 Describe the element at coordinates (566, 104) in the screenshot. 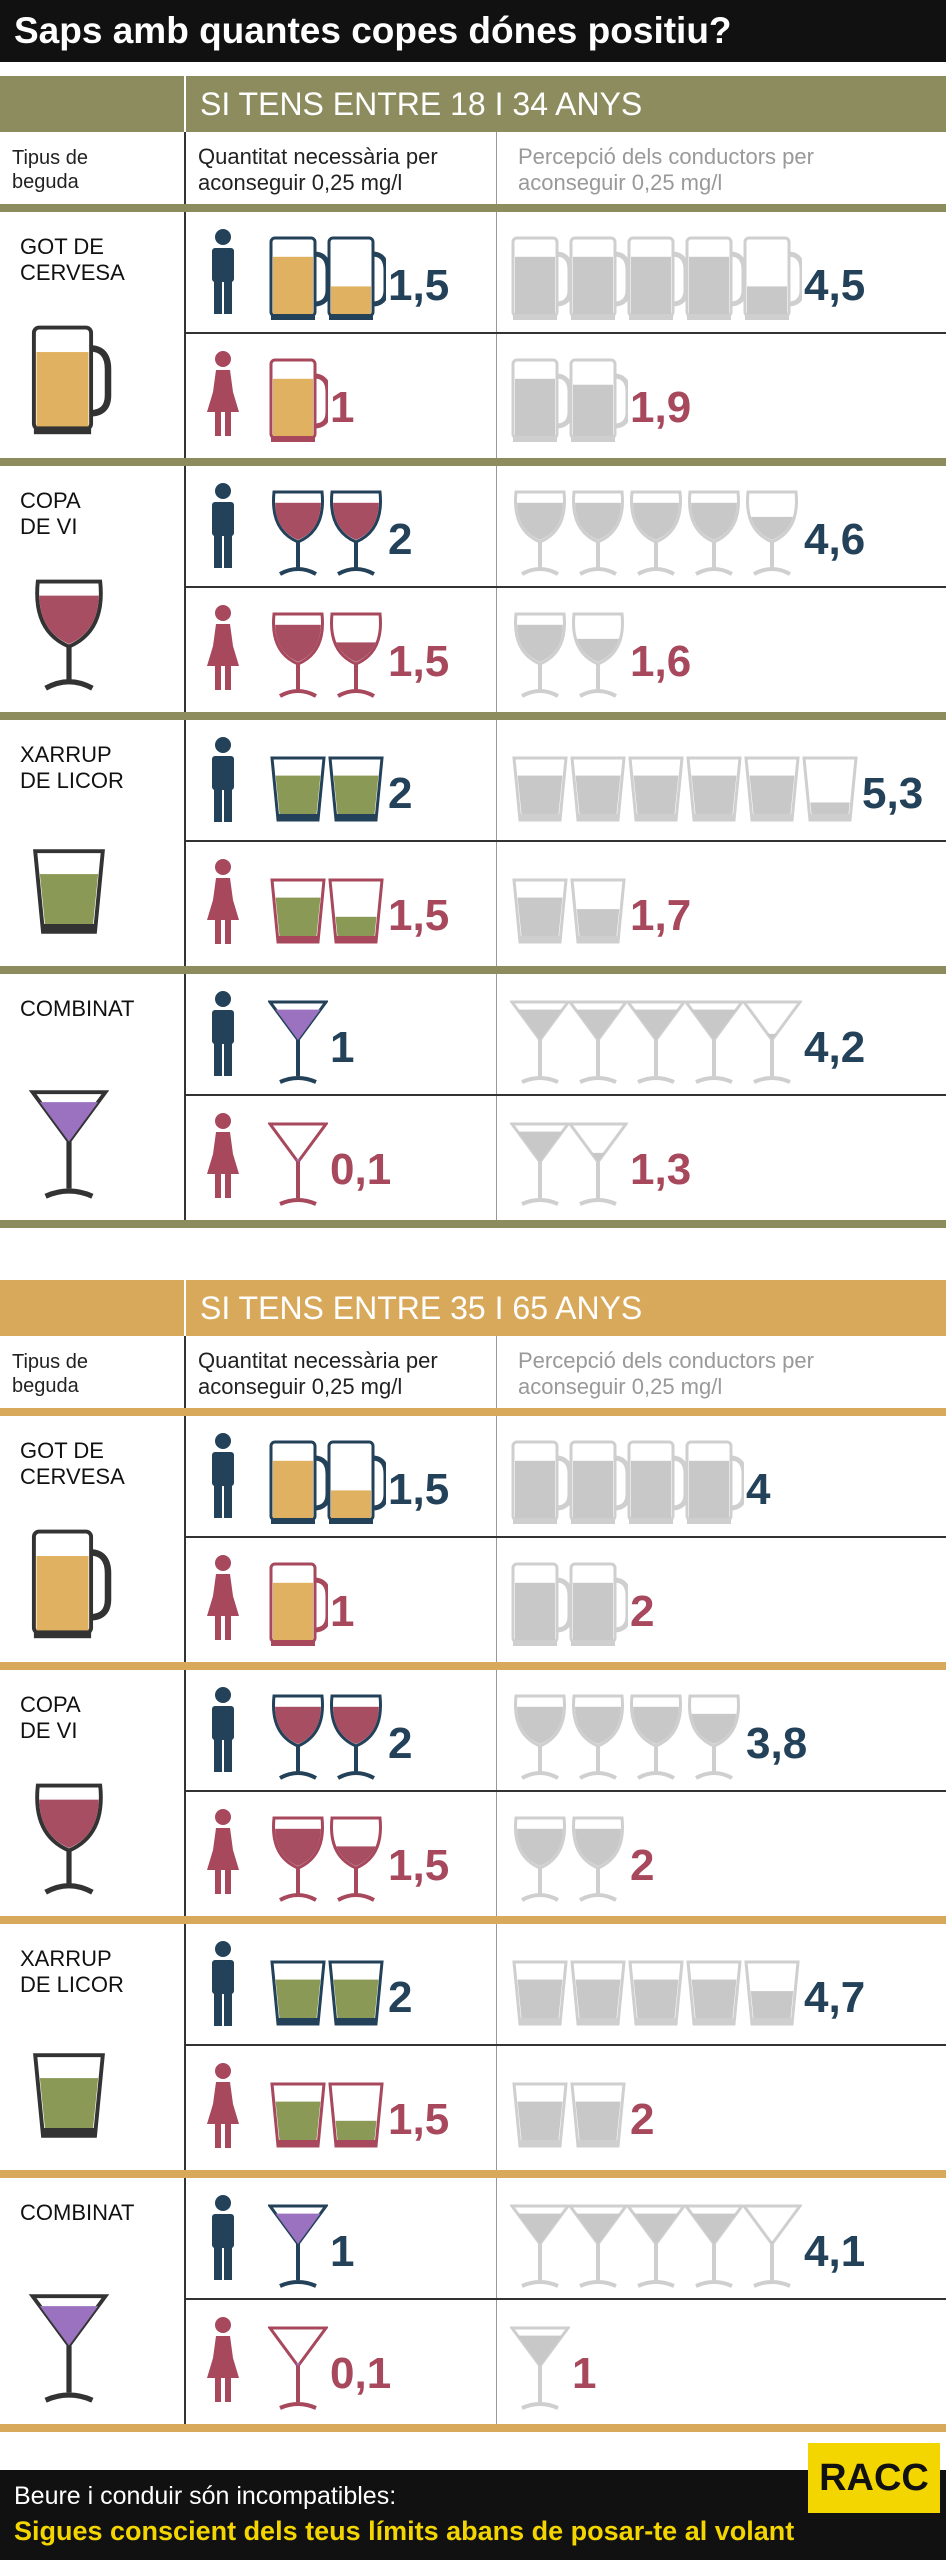

I see `age-band-label: SI TENS ENTRE 18 I 34 ANYS` at that location.